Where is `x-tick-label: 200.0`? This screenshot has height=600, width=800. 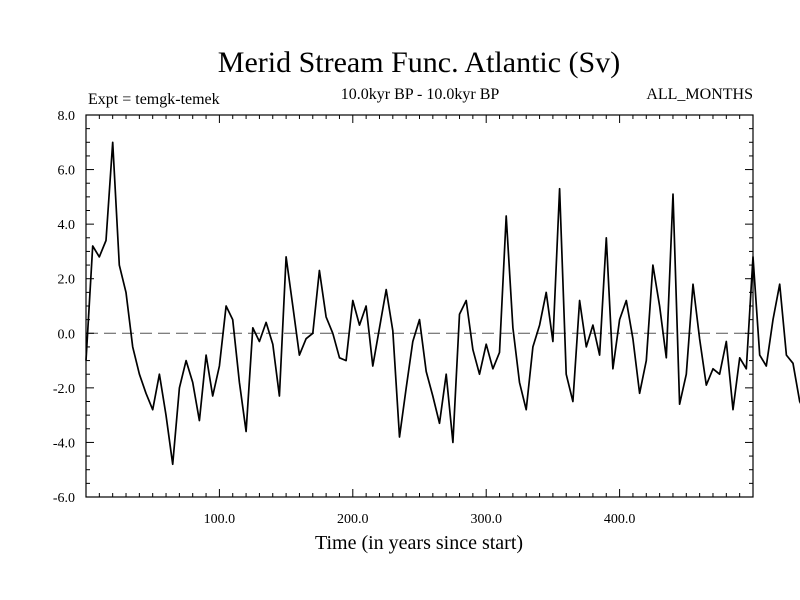
x-tick-label: 200.0 is located at coordinates (353, 519).